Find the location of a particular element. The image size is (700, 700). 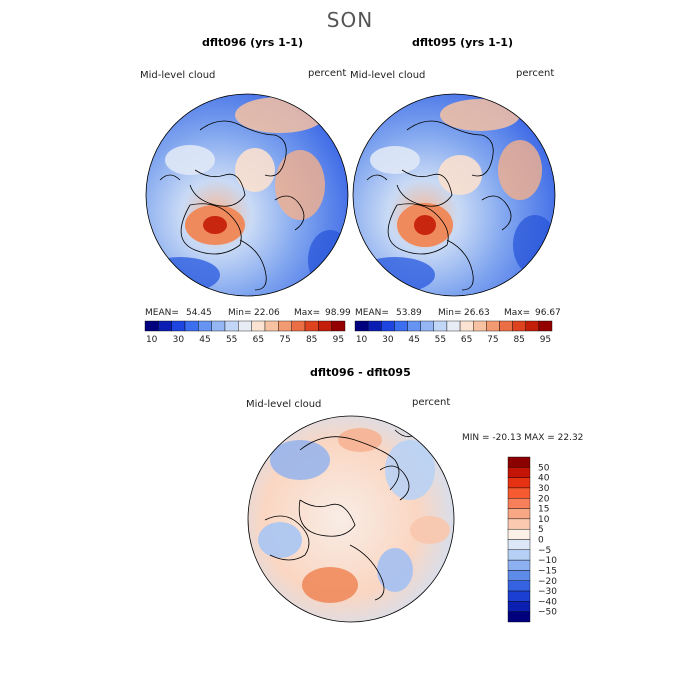

diff-title: dflt096 - dflt095 is located at coordinates (360, 372).